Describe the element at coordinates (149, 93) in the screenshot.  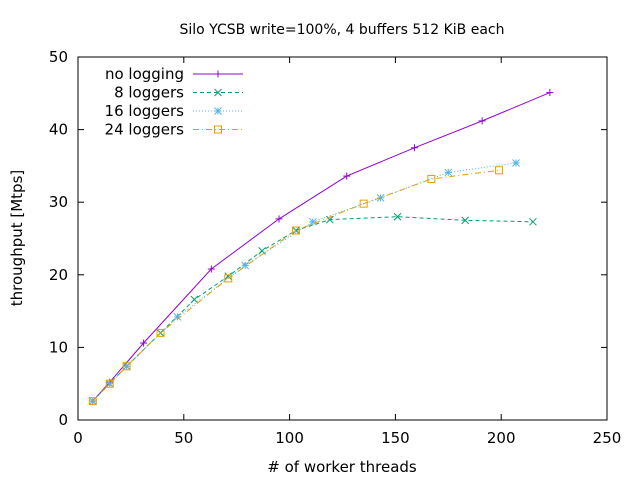
I see `legend-label: 8 loggers` at that location.